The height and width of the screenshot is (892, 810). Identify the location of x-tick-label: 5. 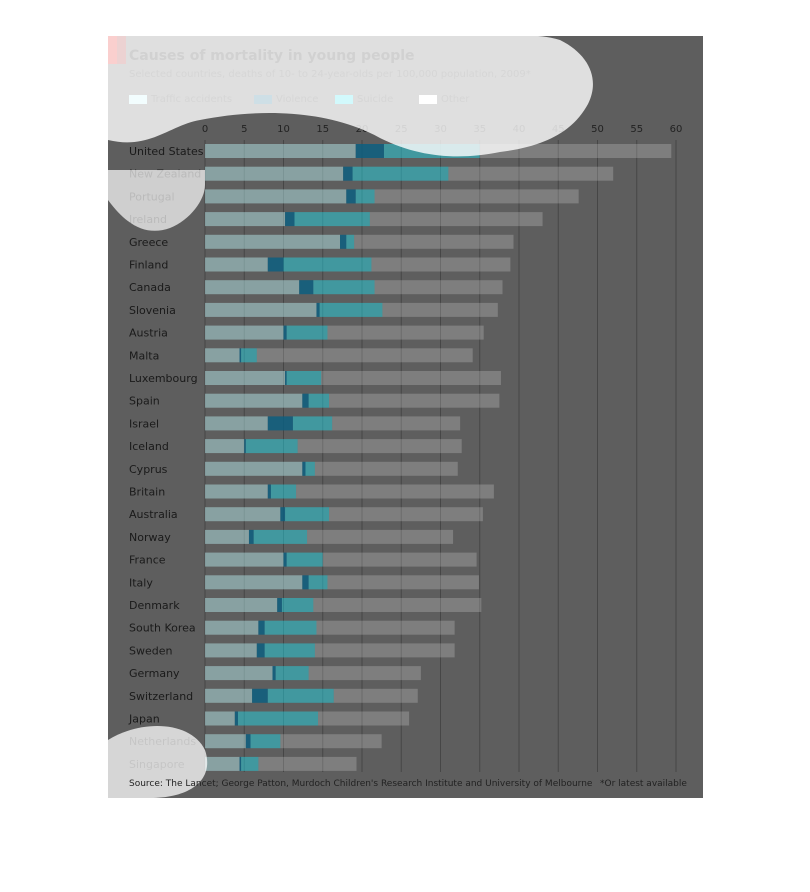
(244, 129).